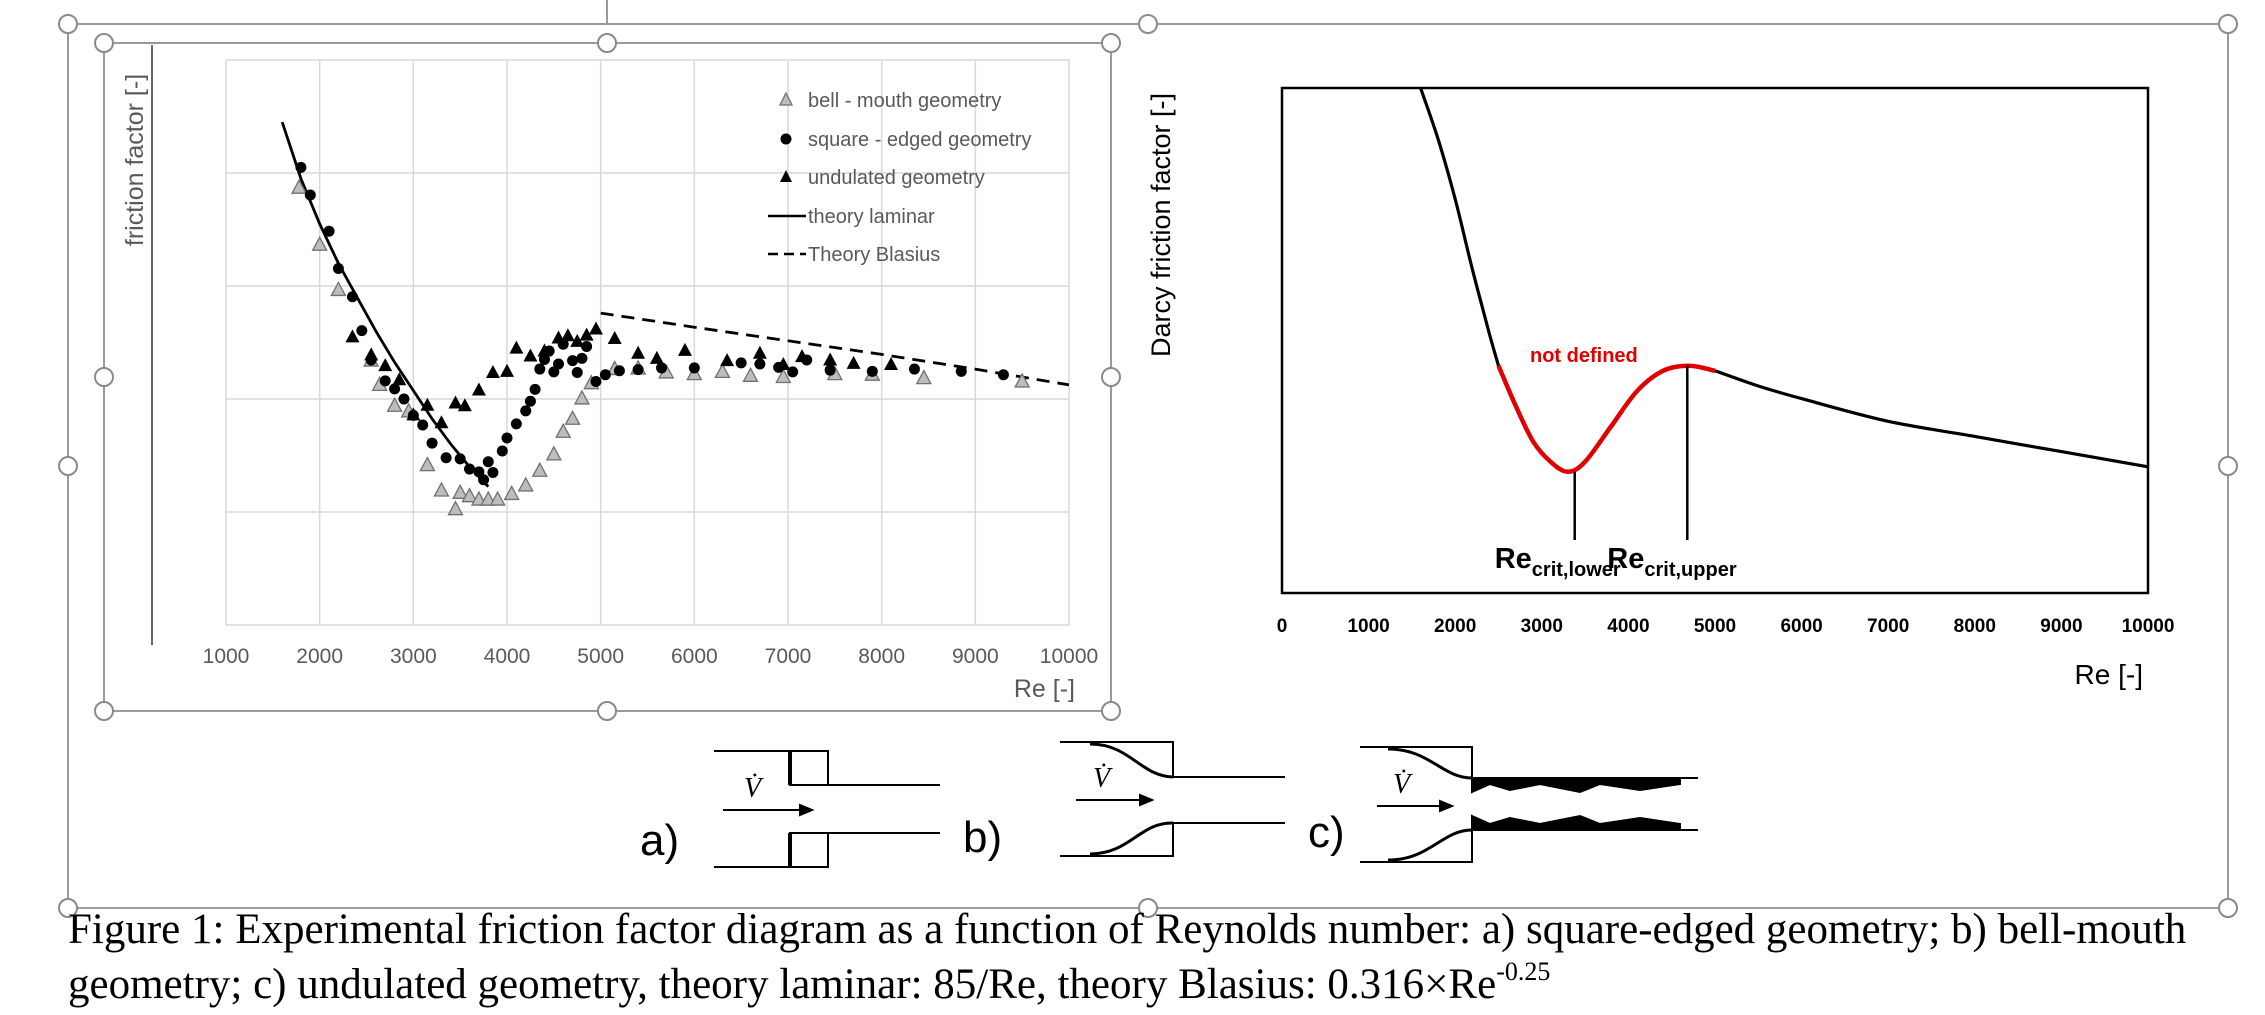 The width and height of the screenshot is (2265, 1015). I want to click on friction-curve-segment, so click(1460, 227).